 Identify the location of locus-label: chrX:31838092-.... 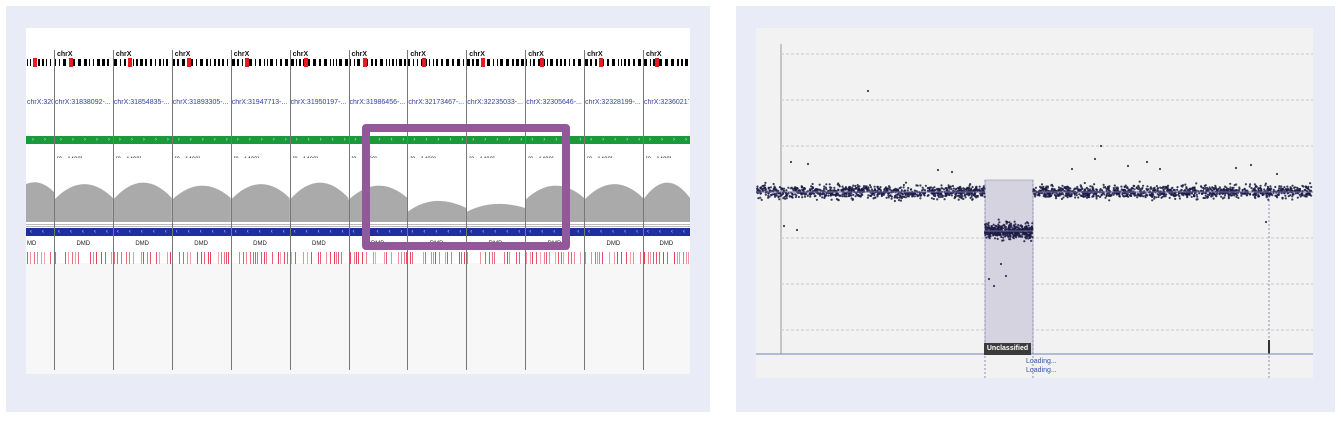
(83, 102).